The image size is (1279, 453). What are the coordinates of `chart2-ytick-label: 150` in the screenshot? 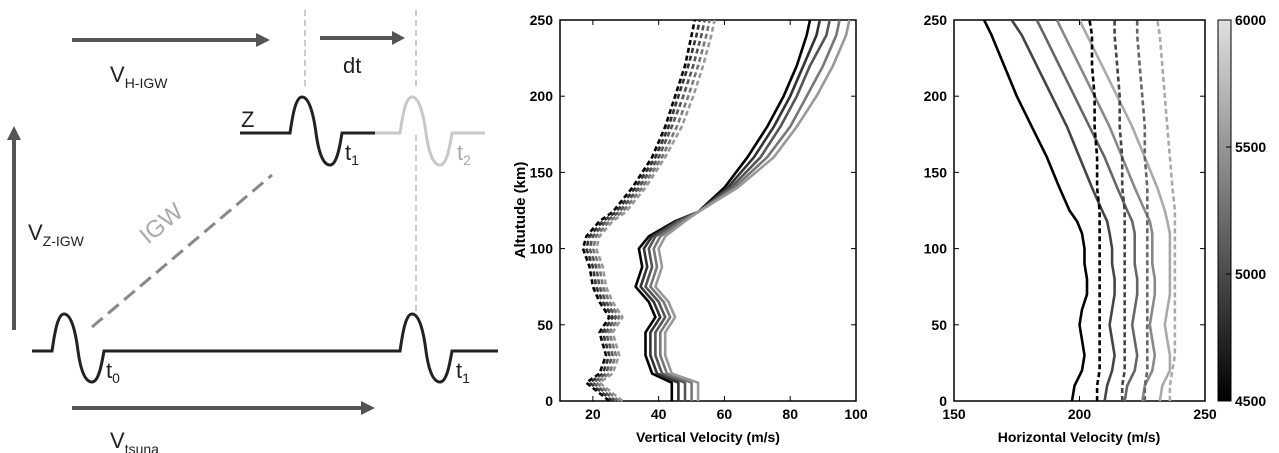 It's located at (936, 172).